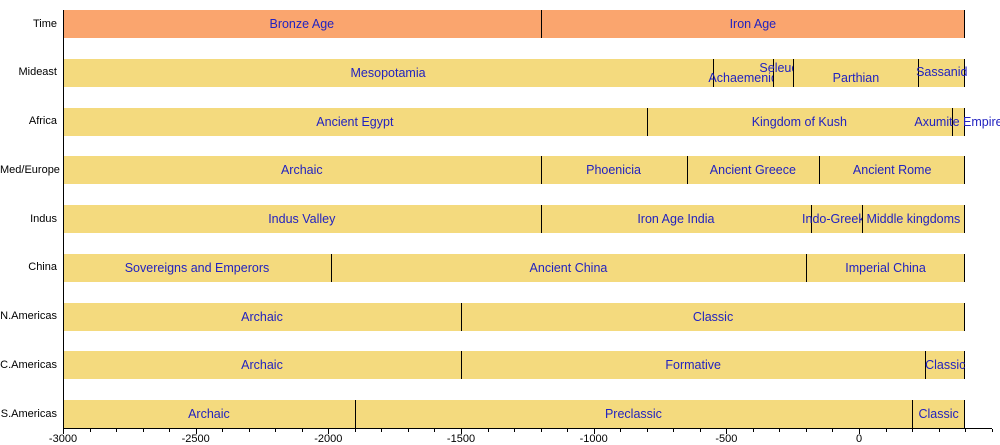  What do you see at coordinates (28, 316) in the screenshot?
I see `row-label-n-americas: N.Americas` at bounding box center [28, 316].